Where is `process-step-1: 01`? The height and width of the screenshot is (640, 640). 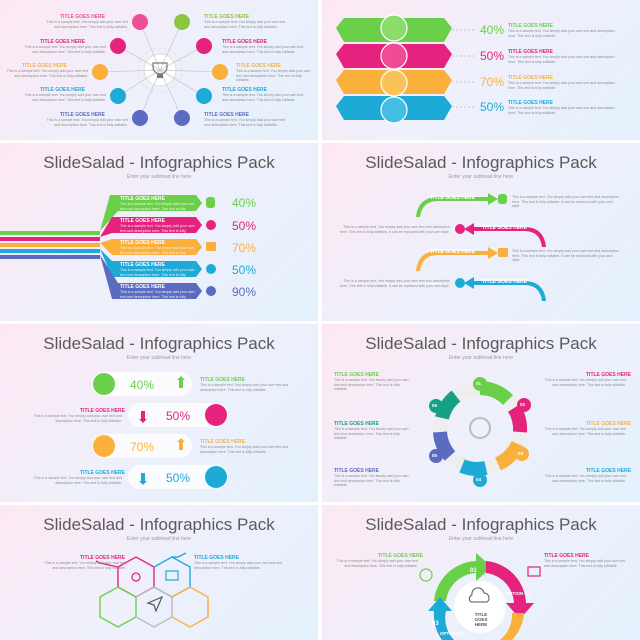
process-step-1: 01 is located at coordinates (473, 571).